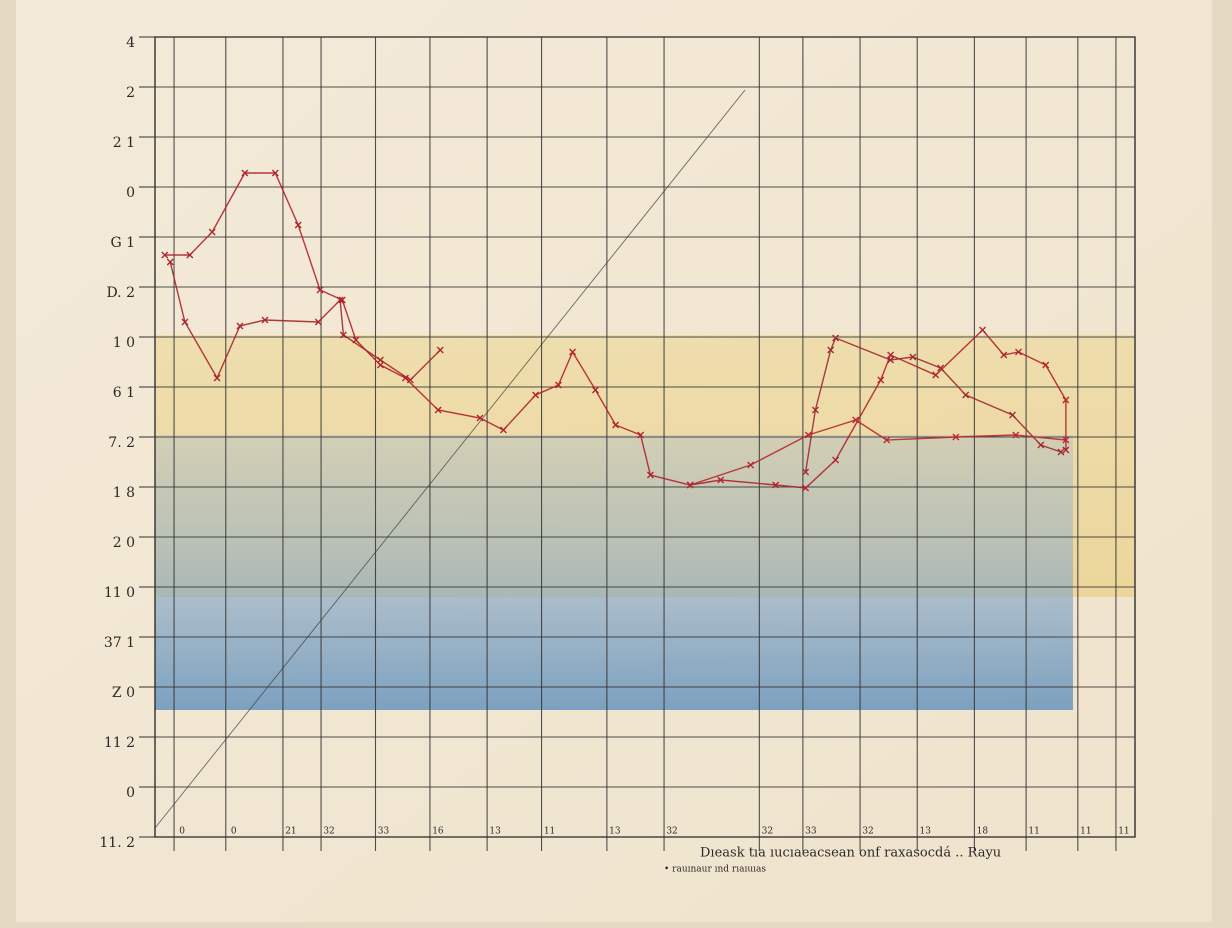  I want to click on y-tick-label: 2 1, so click(124, 143).